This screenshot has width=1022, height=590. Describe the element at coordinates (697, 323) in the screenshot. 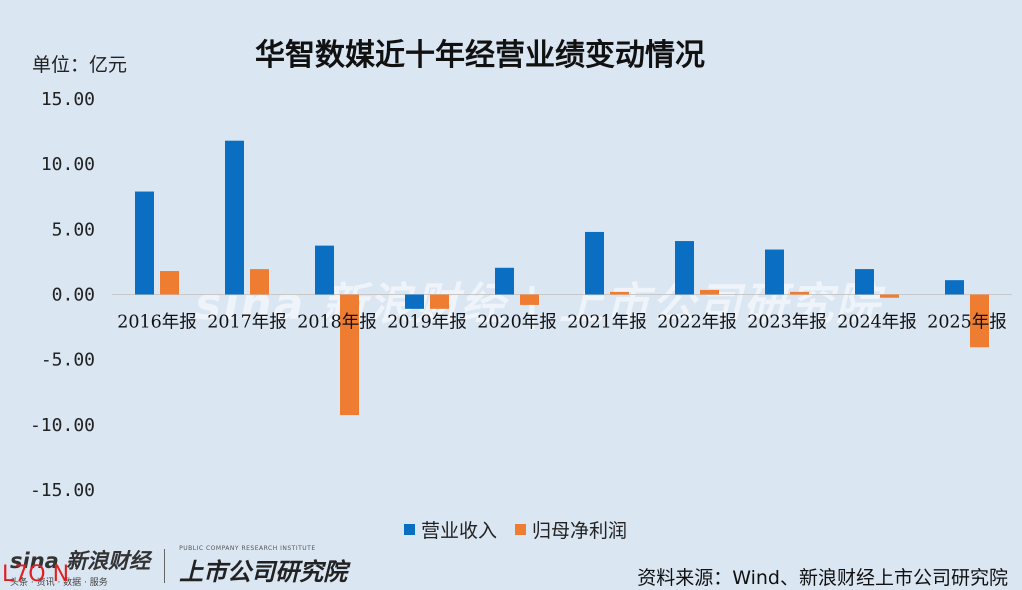

I see `x-tick-label: 2022年报` at that location.